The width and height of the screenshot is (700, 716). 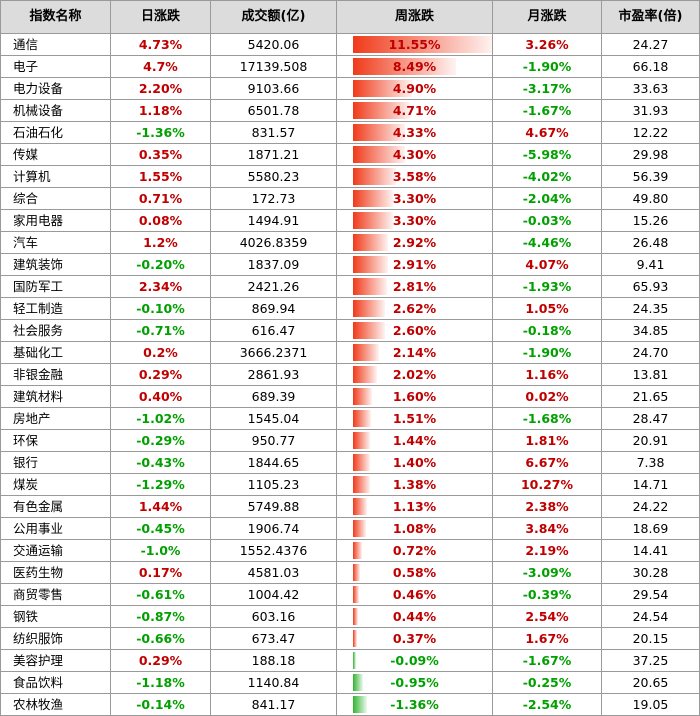 I want to click on cell-turnover: 9103.66, so click(x=273, y=88).